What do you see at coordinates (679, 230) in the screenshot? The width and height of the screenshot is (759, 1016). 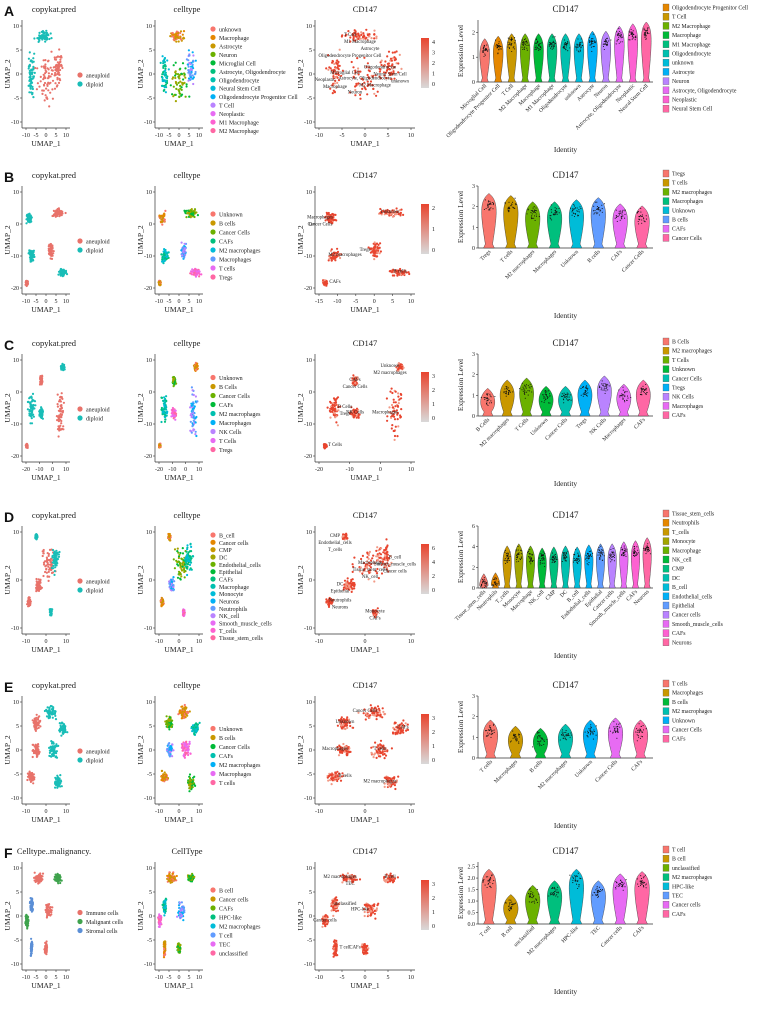 I see `legend-label: CAFs` at bounding box center [679, 230].